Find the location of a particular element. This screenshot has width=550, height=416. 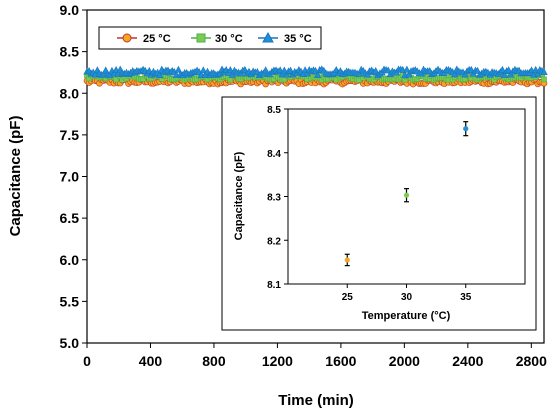

legend-label-35: 35 °C is located at coordinates (298, 39).